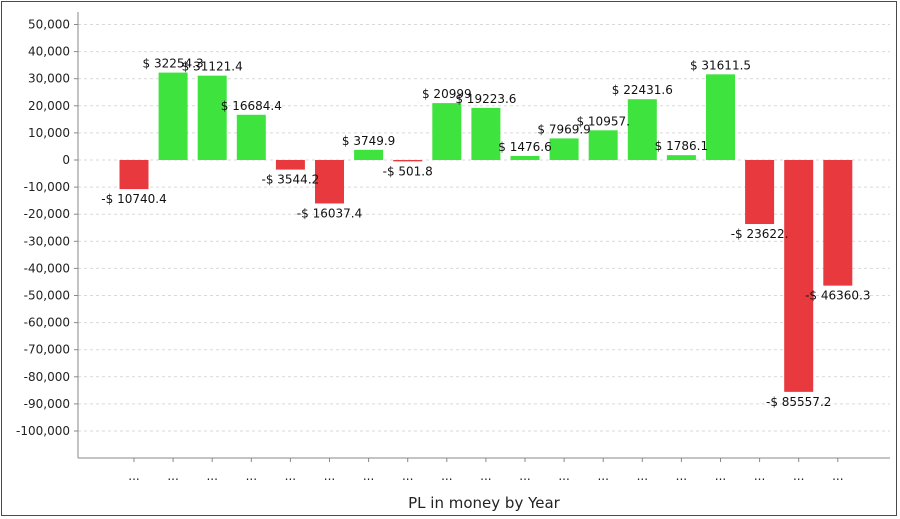 Image resolution: width=900 pixels, height=519 pixels. What do you see at coordinates (47, 296) in the screenshot?
I see `y-tick-label: -50,000` at bounding box center [47, 296].